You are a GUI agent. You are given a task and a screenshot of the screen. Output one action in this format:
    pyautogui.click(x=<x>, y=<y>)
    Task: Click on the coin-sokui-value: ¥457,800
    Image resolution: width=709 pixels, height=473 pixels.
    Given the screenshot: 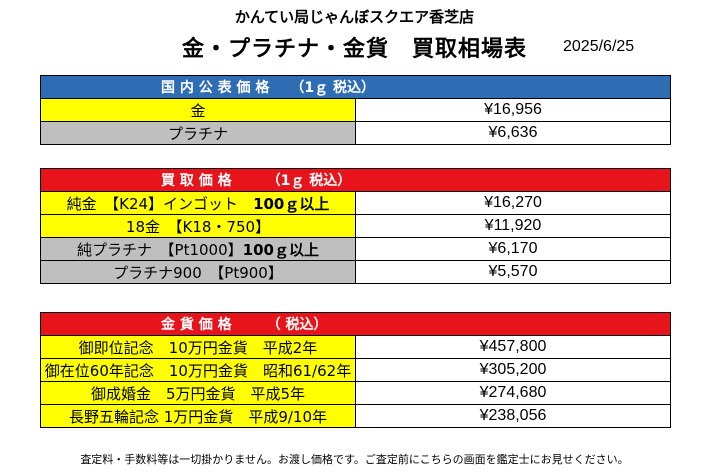 What is the action you would take?
    pyautogui.click(x=513, y=347)
    